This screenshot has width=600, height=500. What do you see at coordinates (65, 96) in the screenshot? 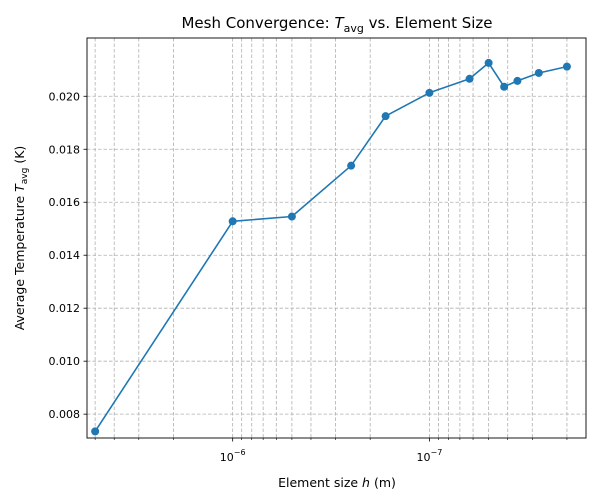
I see `y-tick-label: 0.020` at bounding box center [65, 96].